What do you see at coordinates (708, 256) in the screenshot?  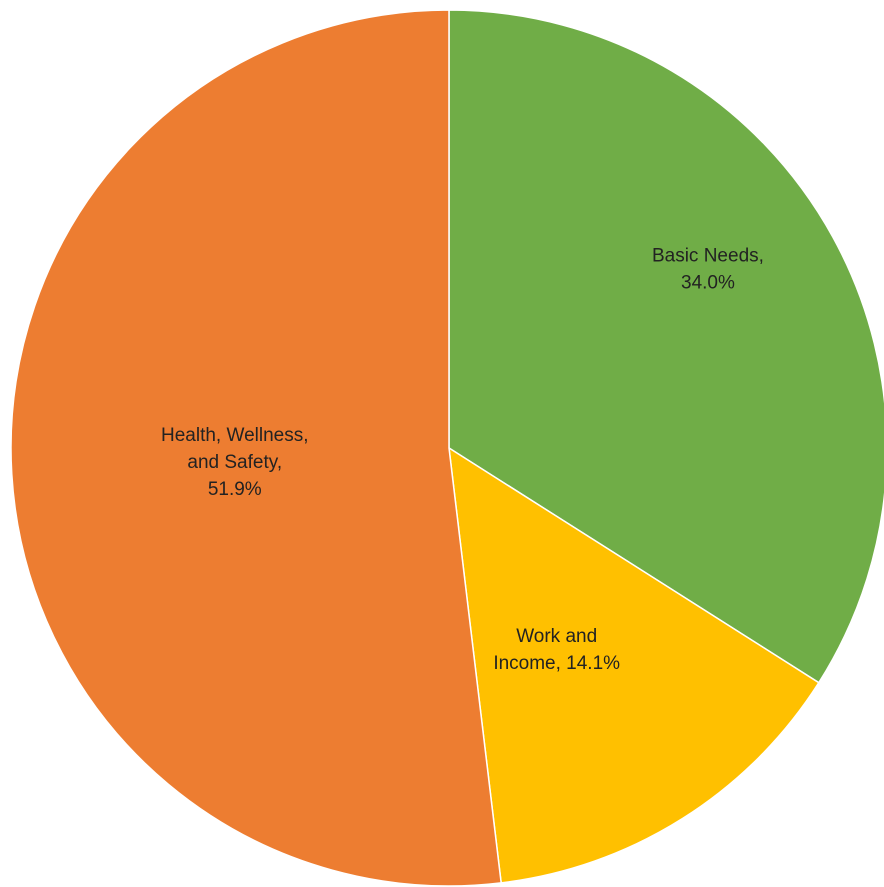 I see `pie-label-line: Basic Needs,` at bounding box center [708, 256].